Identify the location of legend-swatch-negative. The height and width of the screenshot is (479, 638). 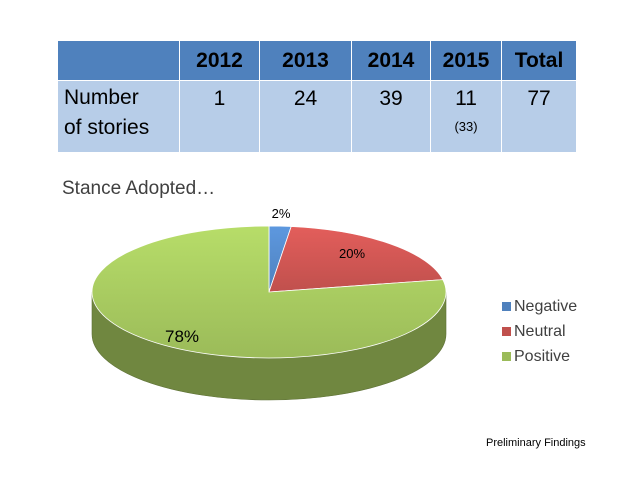
(506, 306).